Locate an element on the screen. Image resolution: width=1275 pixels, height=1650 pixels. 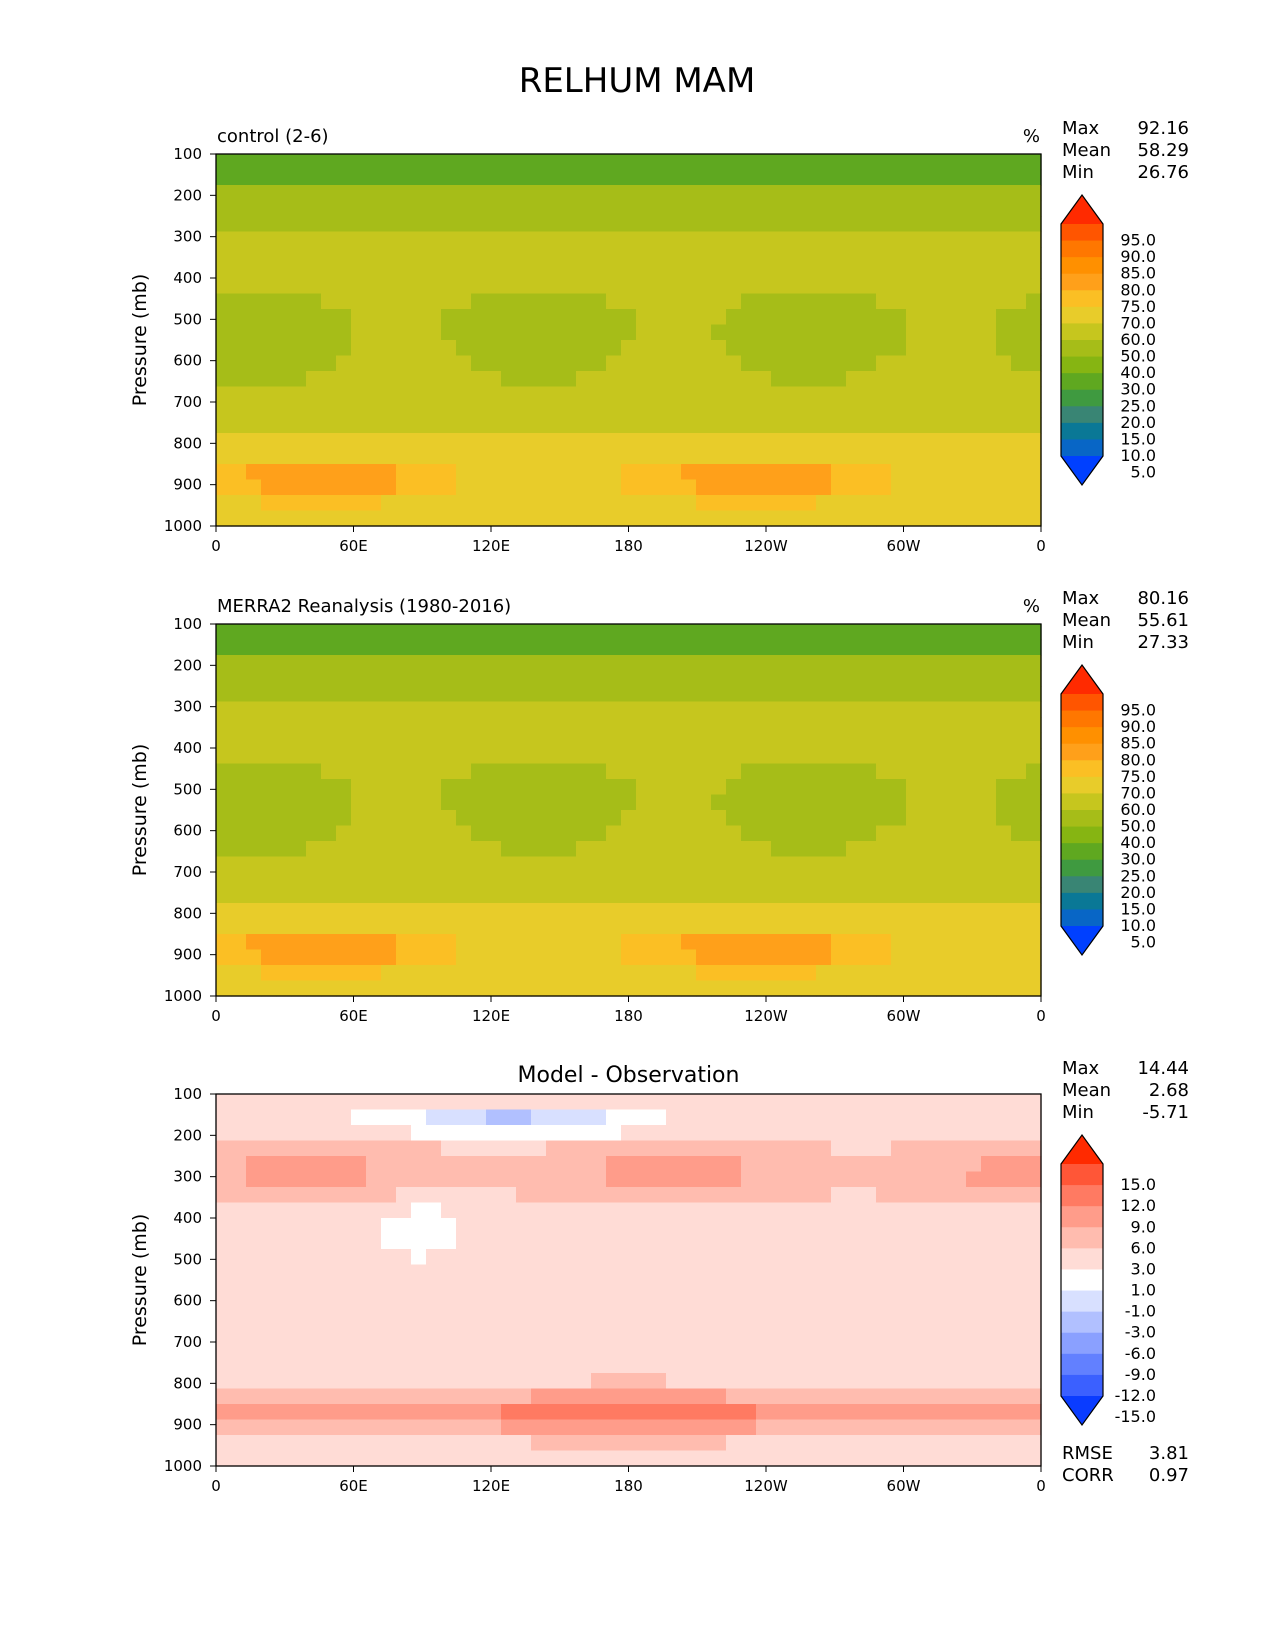
colorbar-outline is located at coordinates (1082, 340).